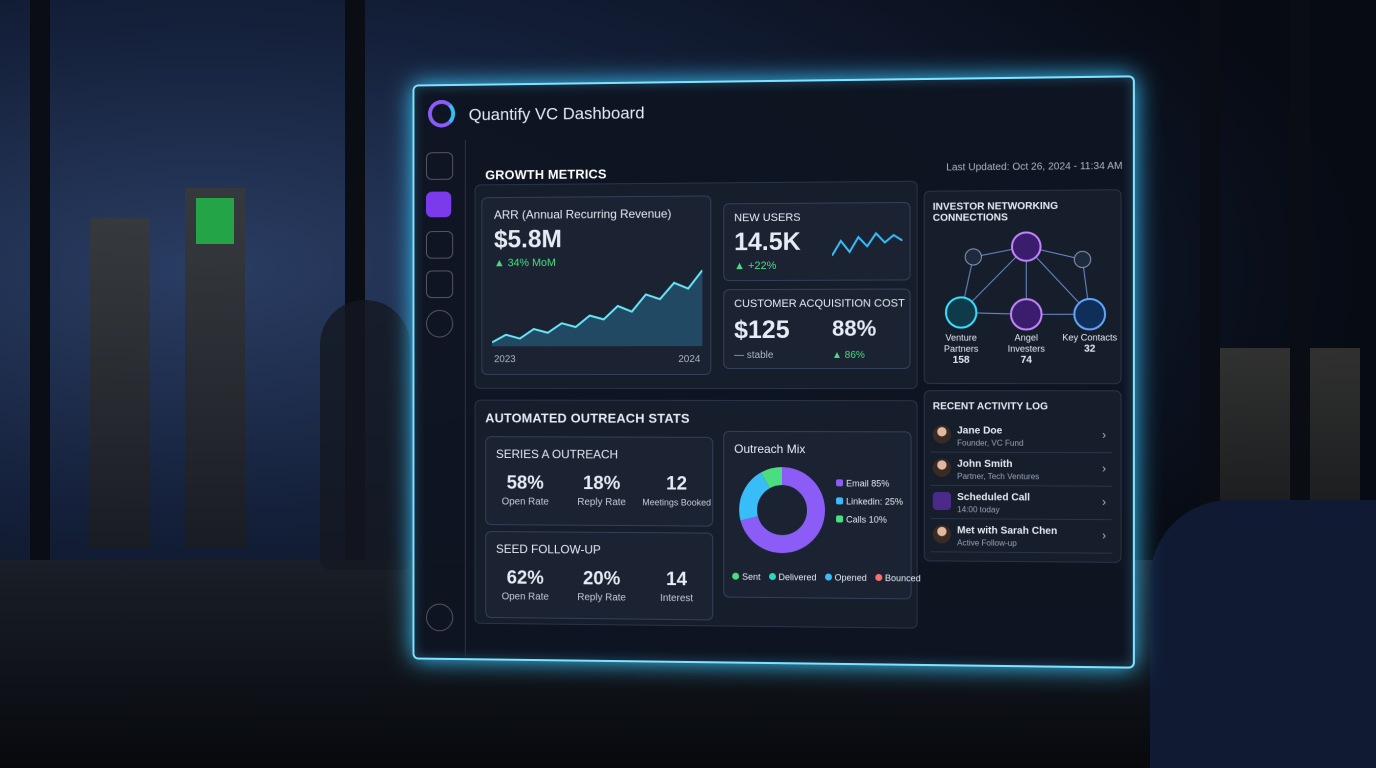 Image resolution: width=1376 pixels, height=768 pixels. I want to click on stat-value: 12, so click(677, 484).